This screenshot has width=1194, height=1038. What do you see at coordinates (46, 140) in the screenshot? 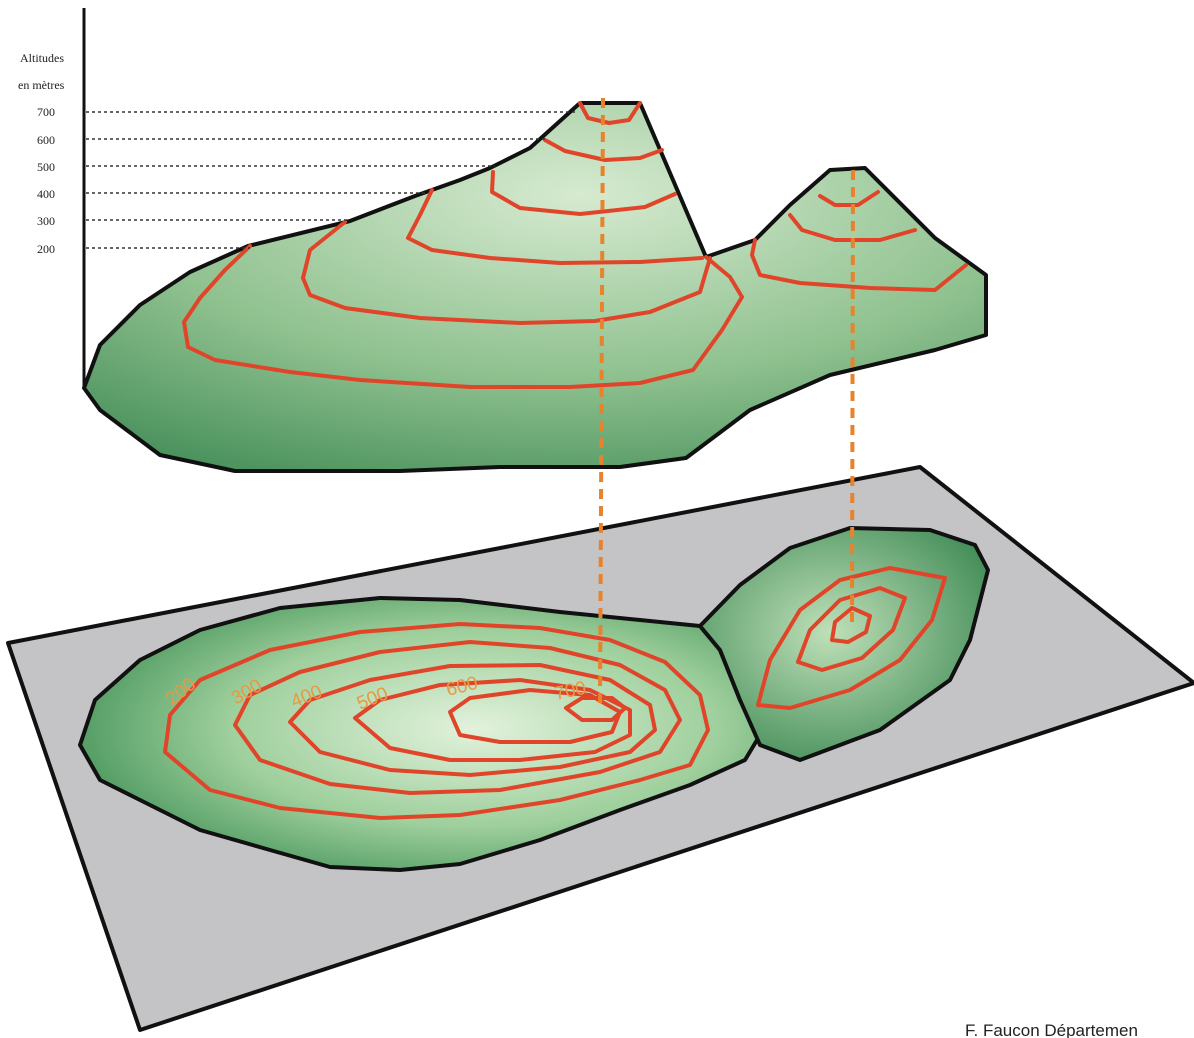
I see `axis-tick-600: 600` at bounding box center [46, 140].